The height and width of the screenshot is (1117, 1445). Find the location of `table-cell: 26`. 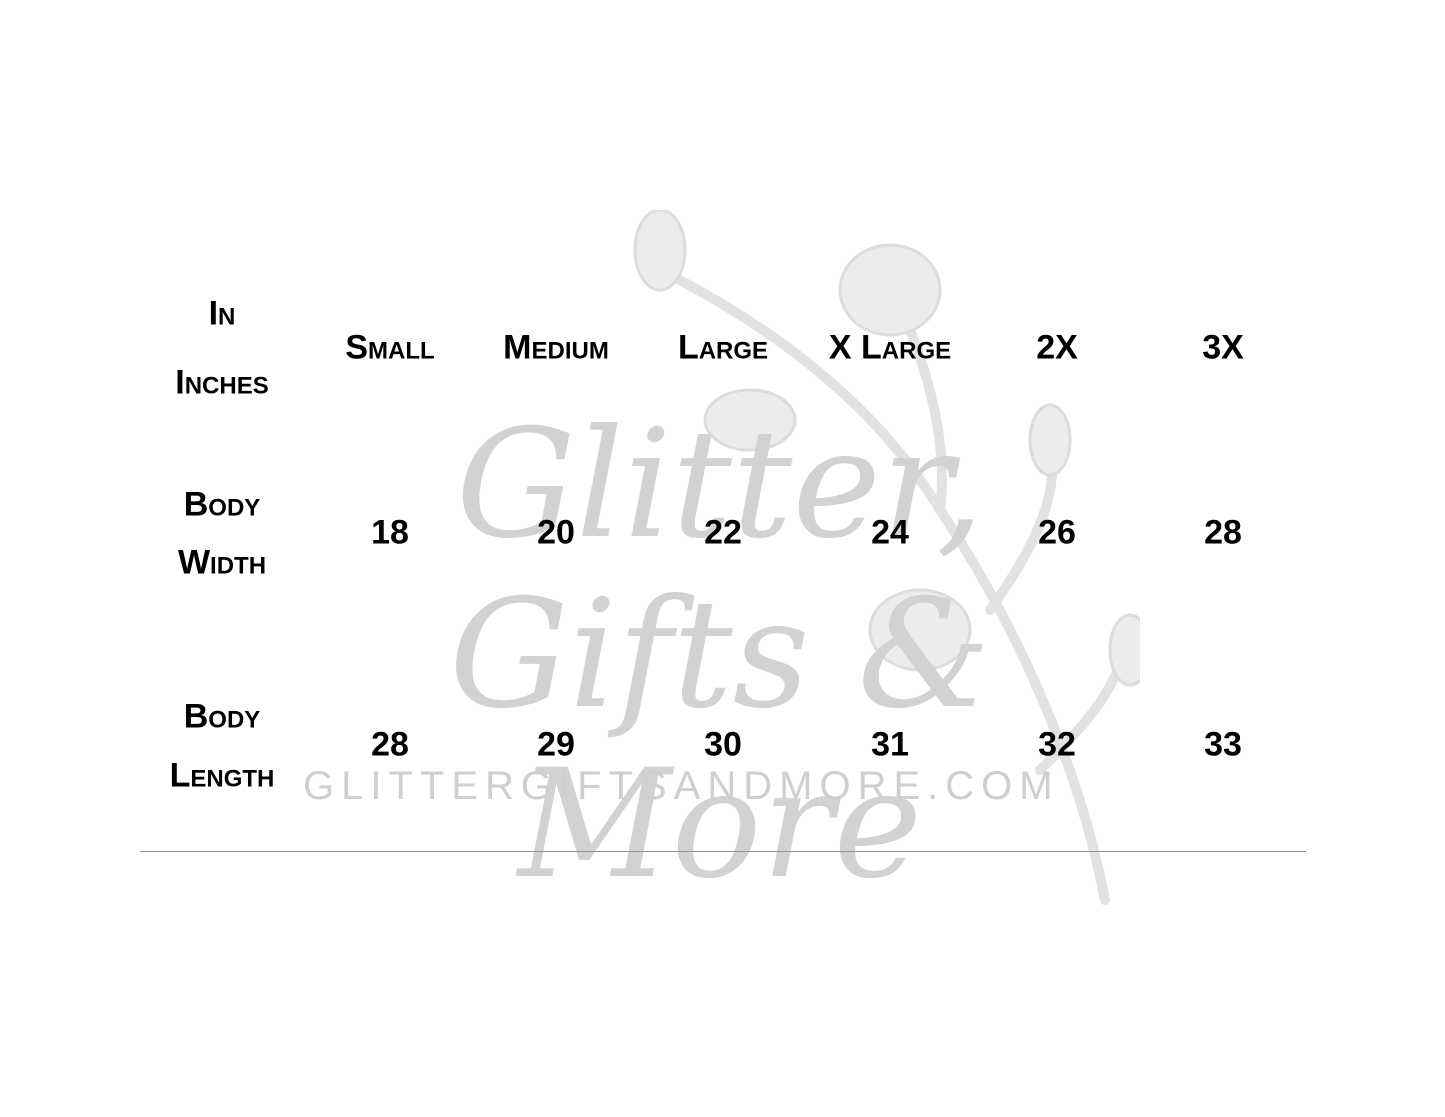

table-cell: 26 is located at coordinates (1057, 532).